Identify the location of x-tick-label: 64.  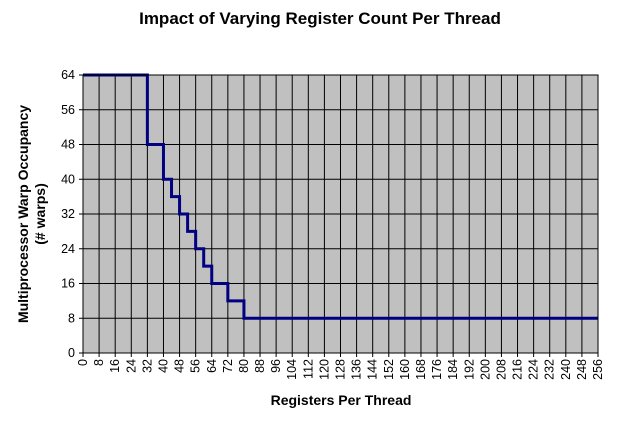
(212, 366).